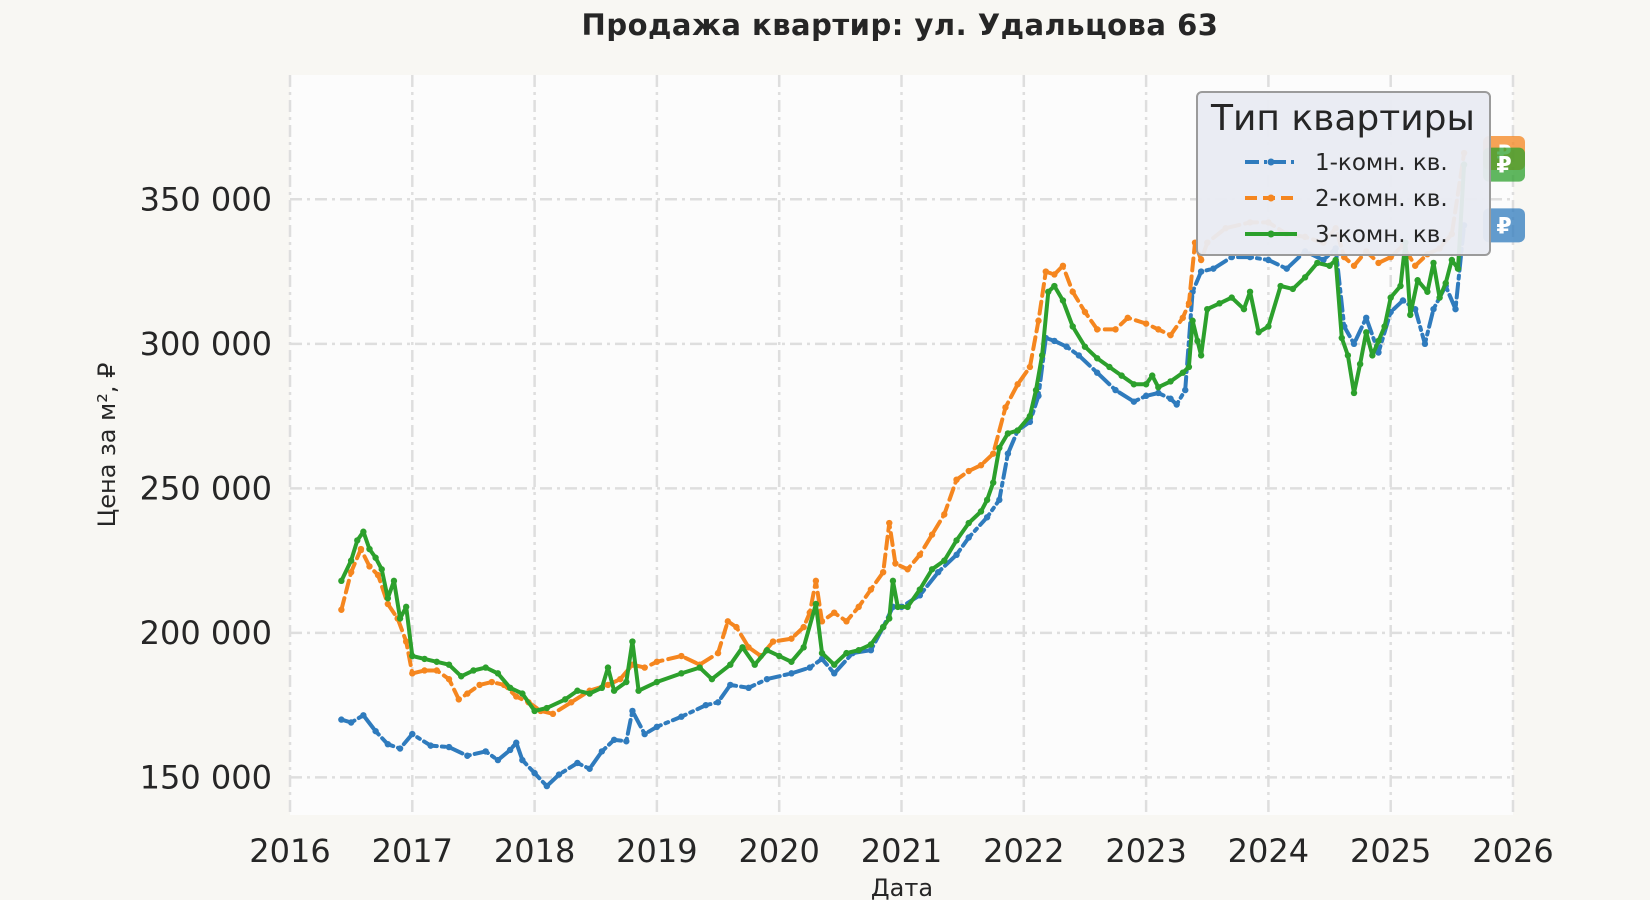 Image resolution: width=1650 pixels, height=900 pixels. Describe the element at coordinates (534, 851) in the screenshot. I see `x-tick-label: 2018` at that location.